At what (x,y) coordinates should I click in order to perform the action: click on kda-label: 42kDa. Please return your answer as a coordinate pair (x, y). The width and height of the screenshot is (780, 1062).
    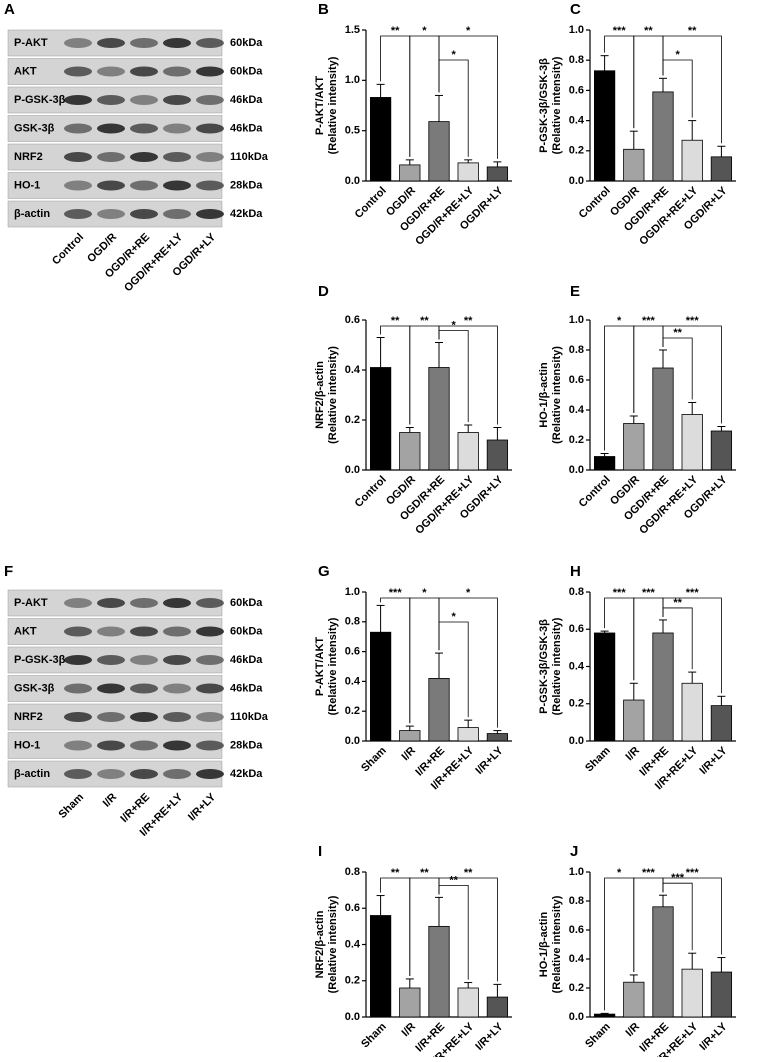
    Looking at the image, I should click on (246, 214).